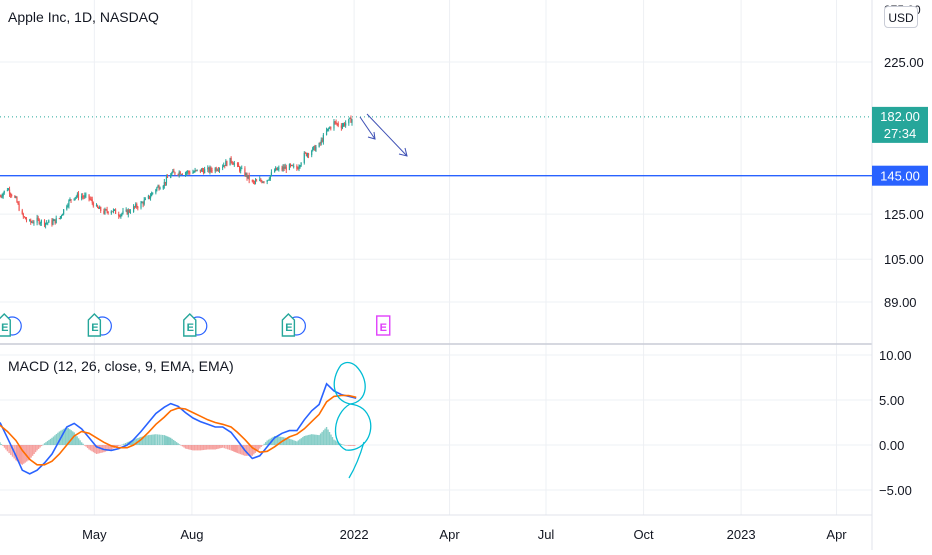 The height and width of the screenshot is (555, 932). What do you see at coordinates (900, 124) in the screenshot?
I see `current-price-tag: 182.00 27:34` at bounding box center [900, 124].